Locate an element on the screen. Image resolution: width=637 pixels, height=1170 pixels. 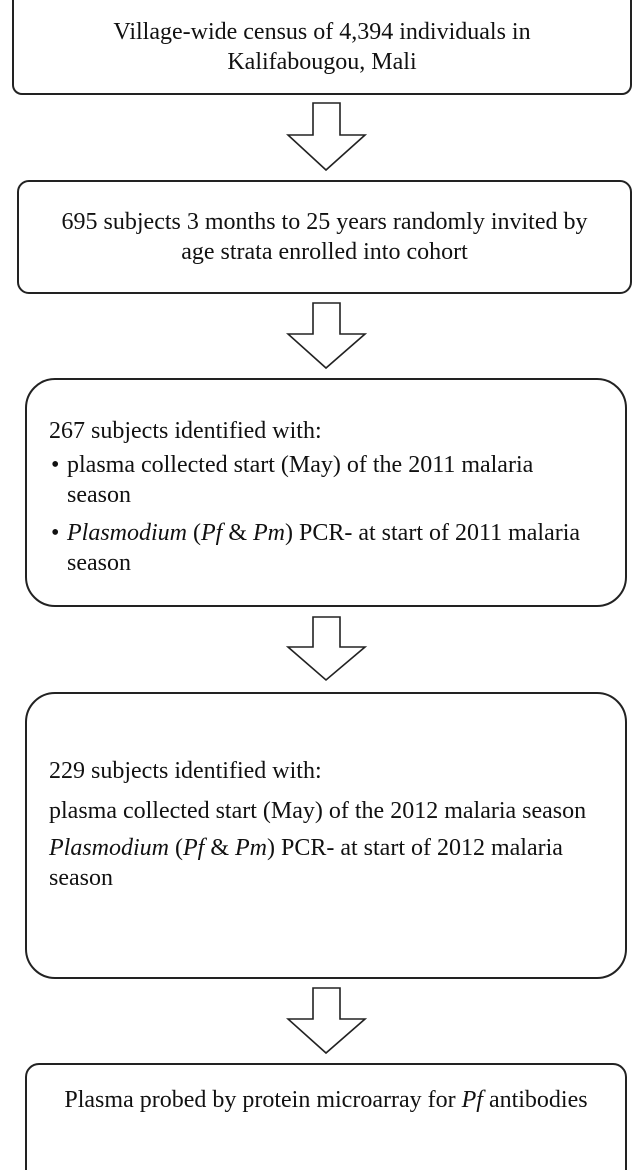
box-heading: 229 subjects identified with: is located at coordinates (185, 771).